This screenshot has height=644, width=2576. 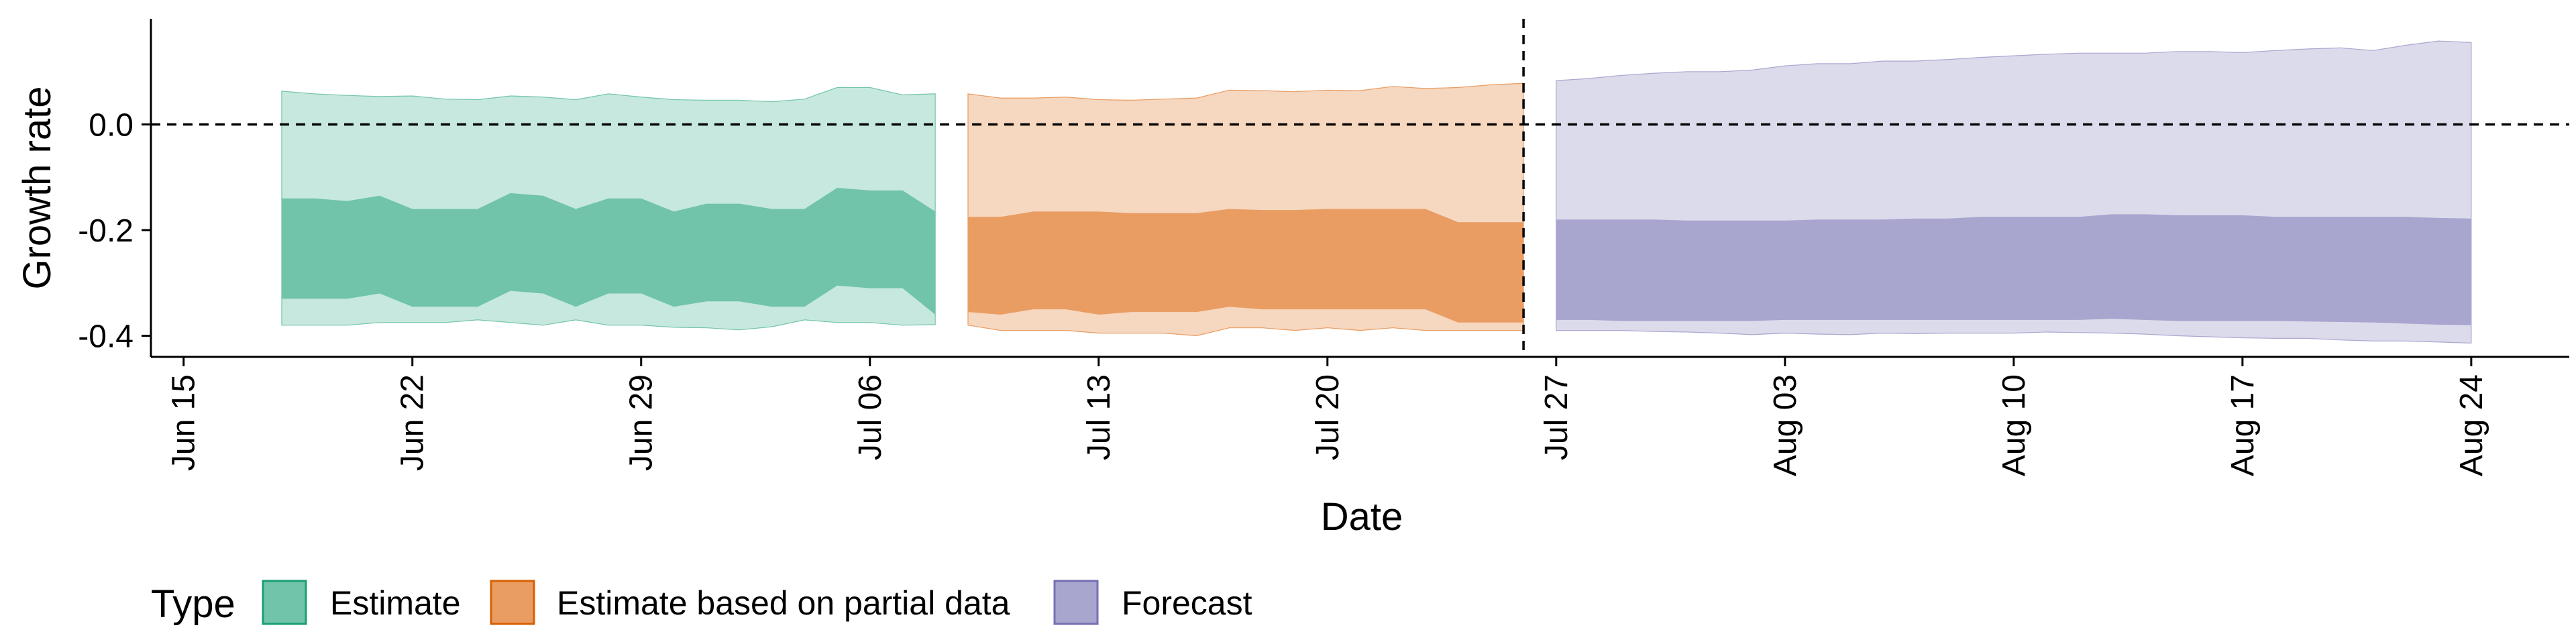 What do you see at coordinates (184, 422) in the screenshot?
I see `x-tick-label: Jun 15` at bounding box center [184, 422].